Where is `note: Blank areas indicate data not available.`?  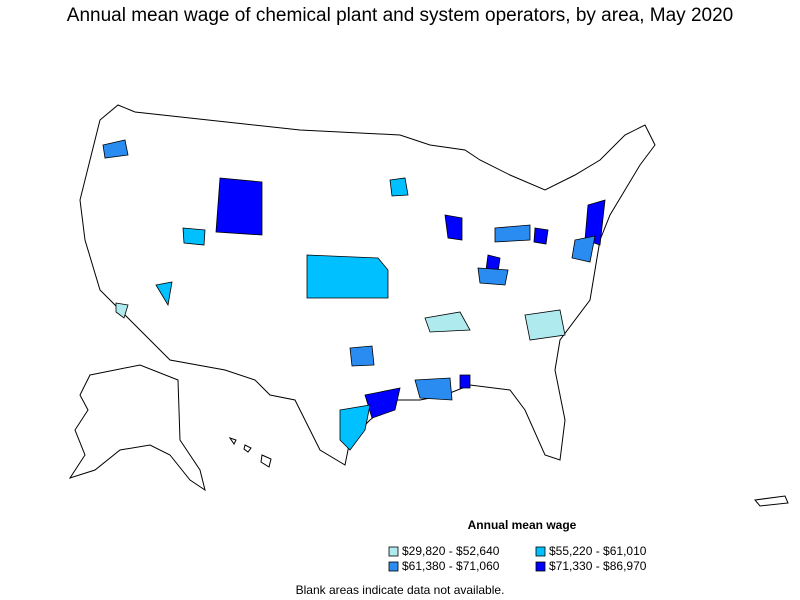 note: Blank areas indicate data not available. is located at coordinates (400, 590).